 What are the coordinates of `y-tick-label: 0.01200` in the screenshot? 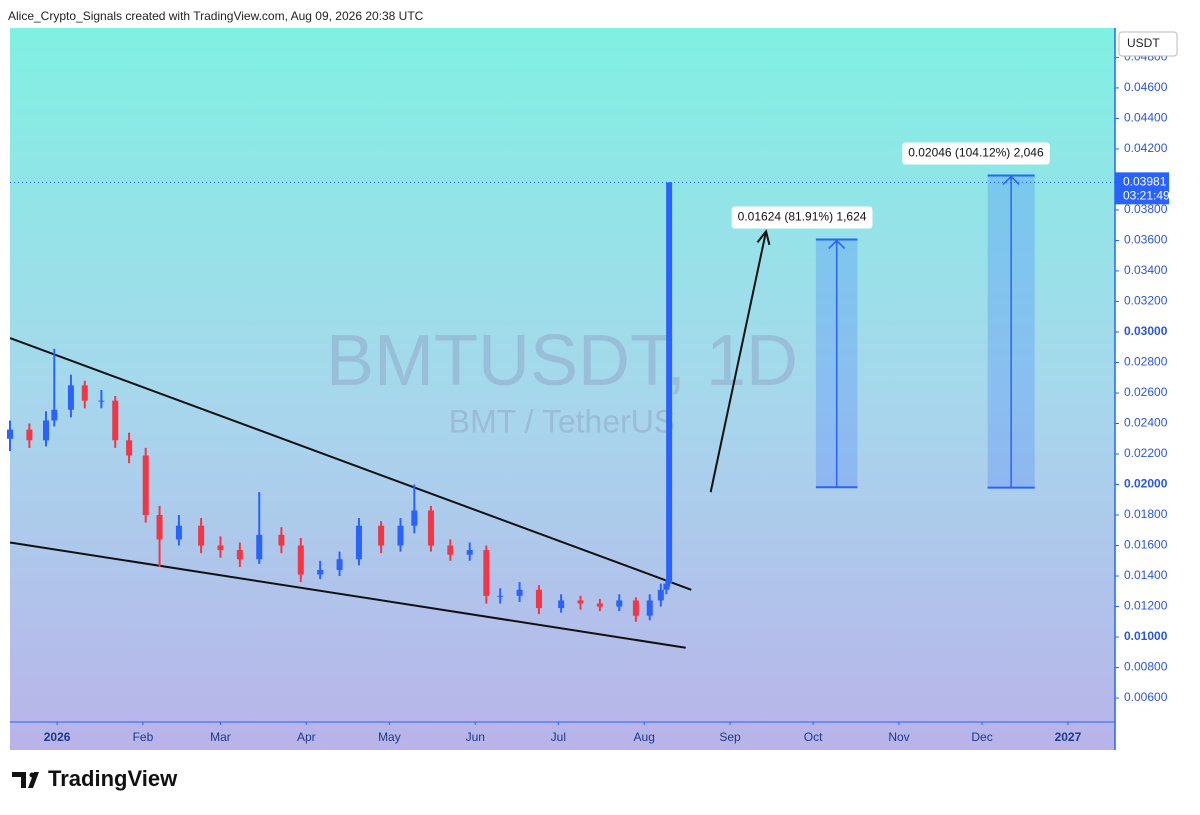 It's located at (1146, 606).